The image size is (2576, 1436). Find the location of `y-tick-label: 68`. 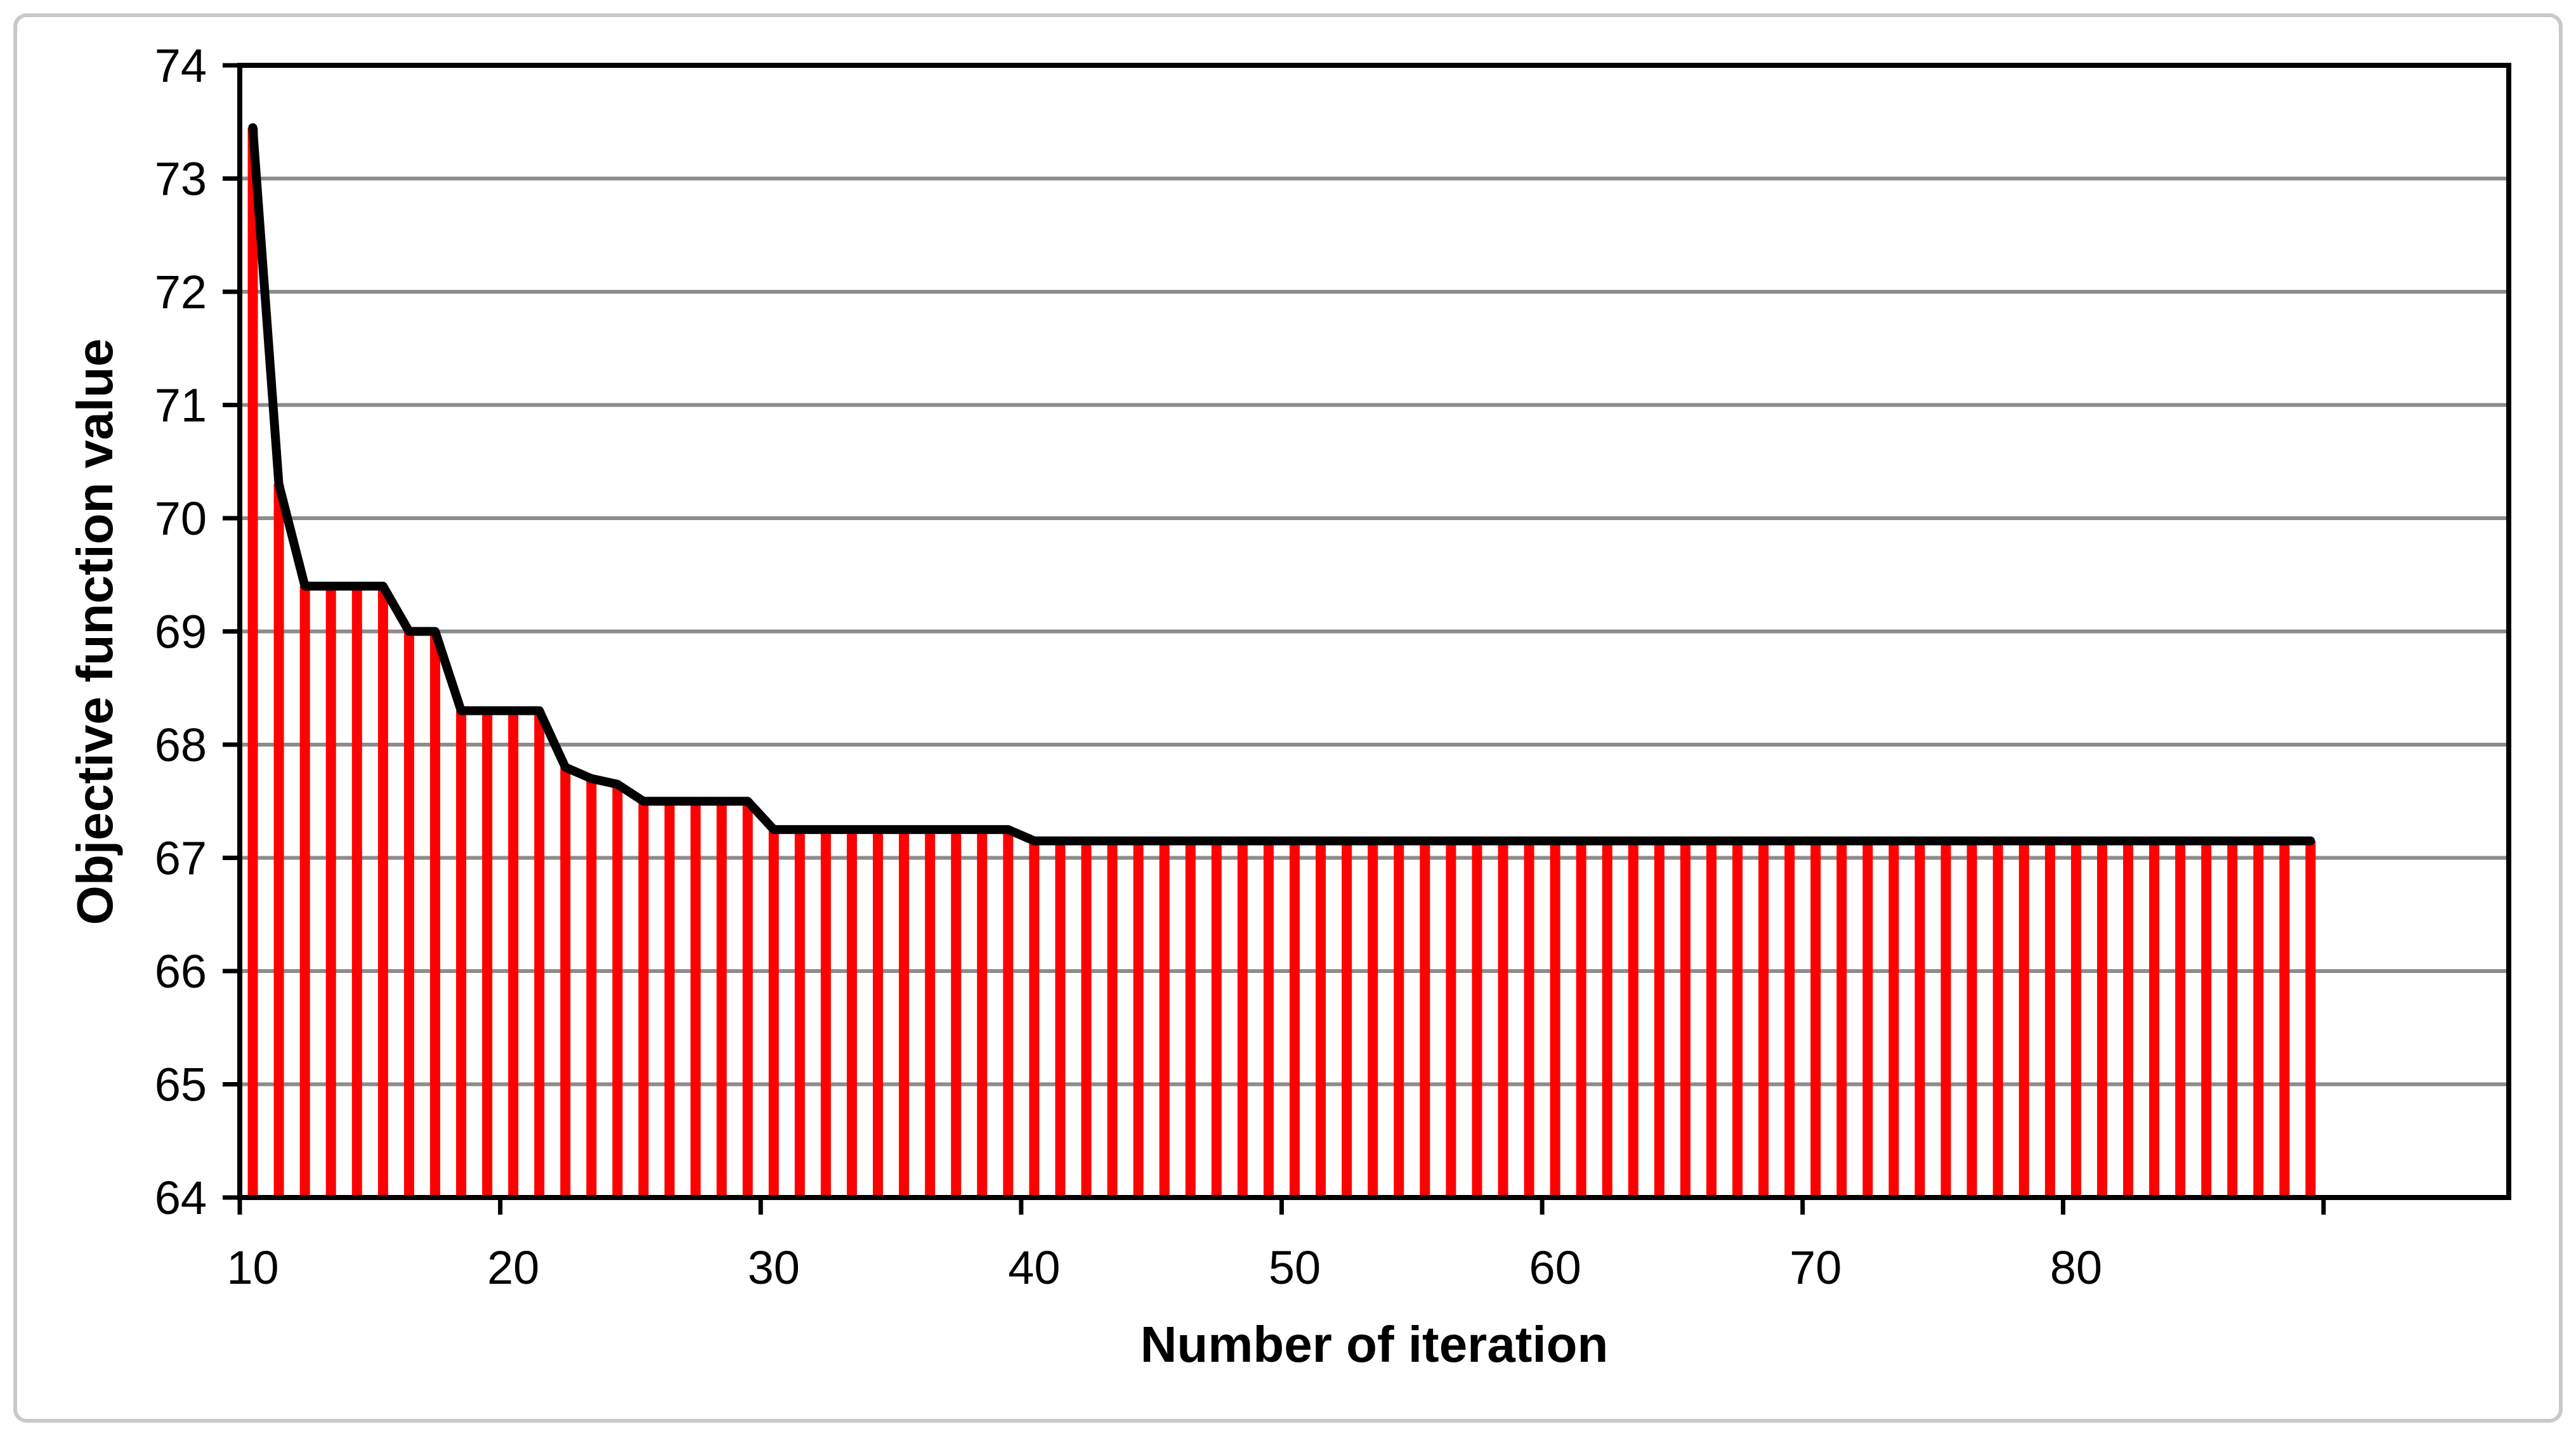

y-tick-label: 68 is located at coordinates (181, 745).